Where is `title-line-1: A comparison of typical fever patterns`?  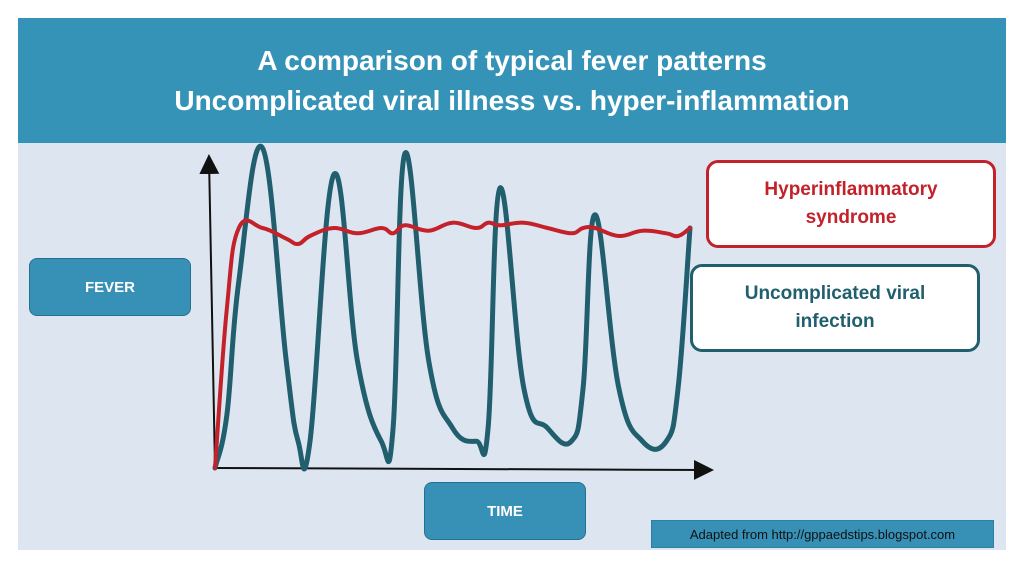
title-line-1: A comparison of typical fever patterns is located at coordinates (512, 60).